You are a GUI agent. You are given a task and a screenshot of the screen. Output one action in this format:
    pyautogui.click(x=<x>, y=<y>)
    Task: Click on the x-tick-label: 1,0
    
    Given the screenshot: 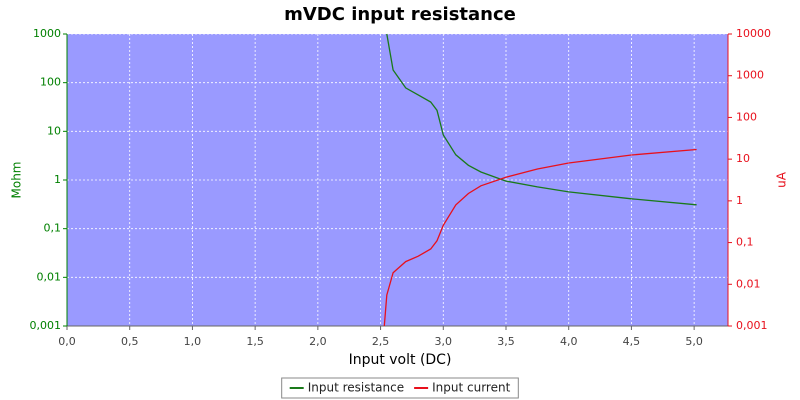 What is the action you would take?
    pyautogui.click(x=193, y=341)
    